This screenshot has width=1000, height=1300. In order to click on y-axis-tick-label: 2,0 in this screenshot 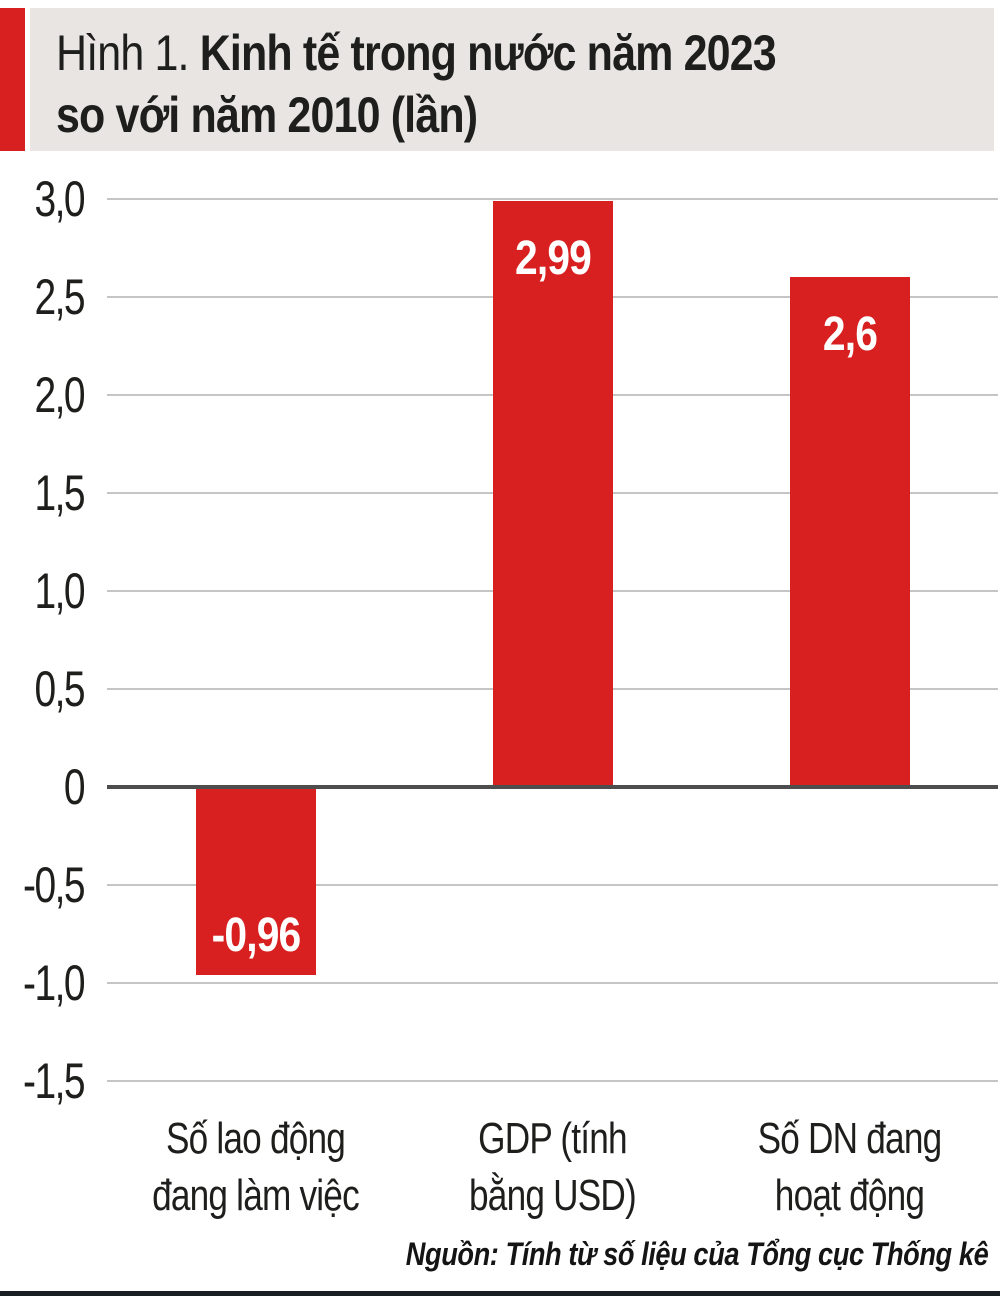, I will do `click(59, 395)`.